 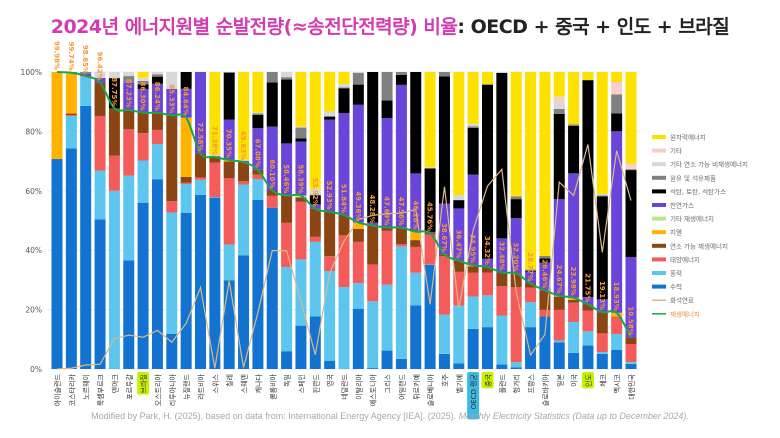 What do you see at coordinates (186, 100) in the screenshot?
I see `renewable-value-label: 84.64%` at bounding box center [186, 100].